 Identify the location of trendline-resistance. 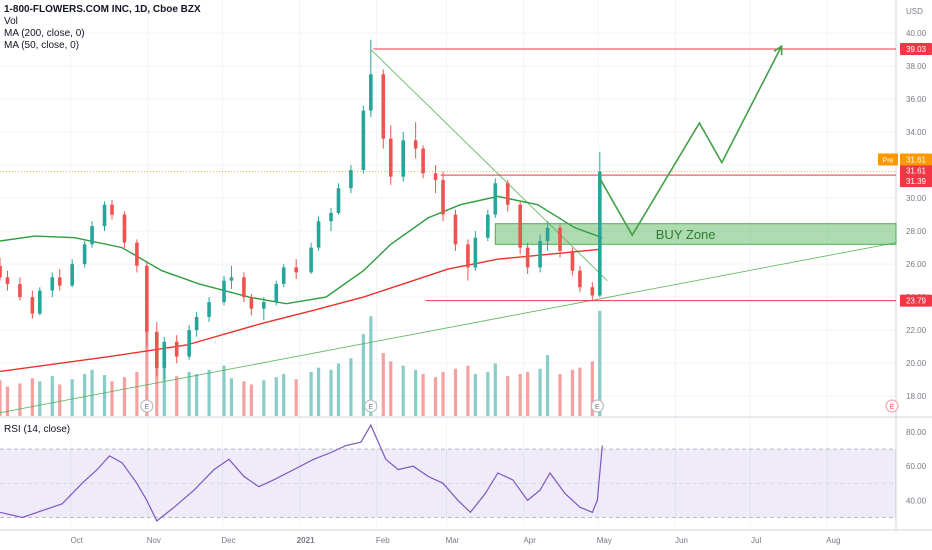
(489, 165).